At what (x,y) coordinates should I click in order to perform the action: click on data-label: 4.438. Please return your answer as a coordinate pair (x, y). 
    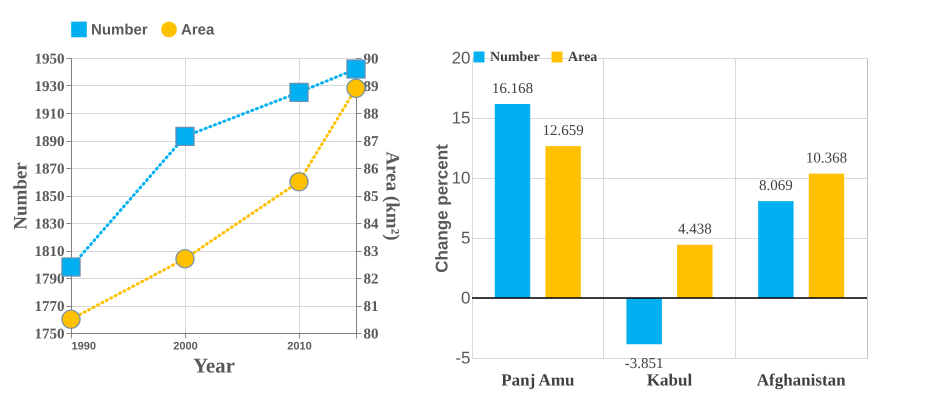
    Looking at the image, I should click on (695, 230).